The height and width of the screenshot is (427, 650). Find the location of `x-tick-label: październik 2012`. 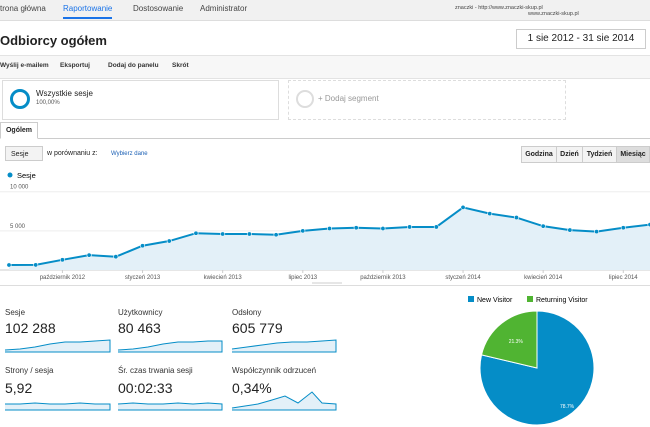

x-tick-label: październik 2012 is located at coordinates (63, 278).